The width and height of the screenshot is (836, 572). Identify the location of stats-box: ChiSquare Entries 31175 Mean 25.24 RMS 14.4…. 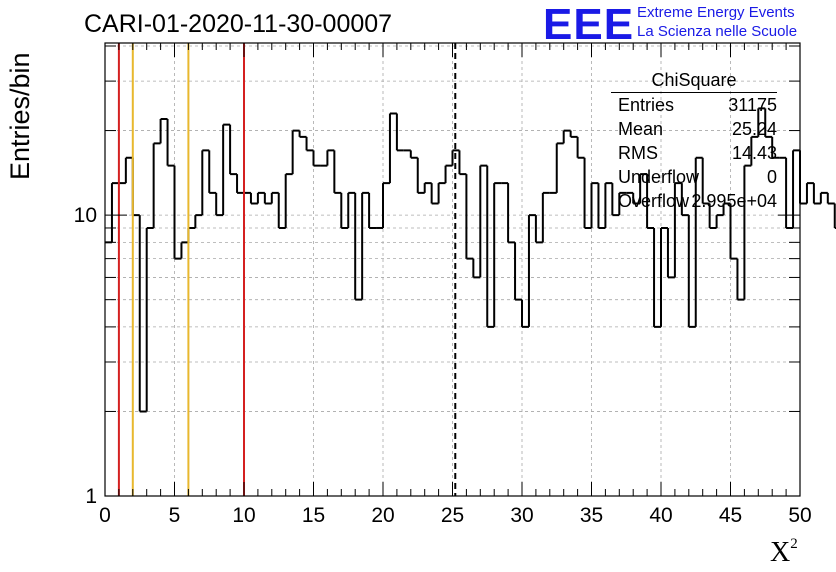
(694, 140).